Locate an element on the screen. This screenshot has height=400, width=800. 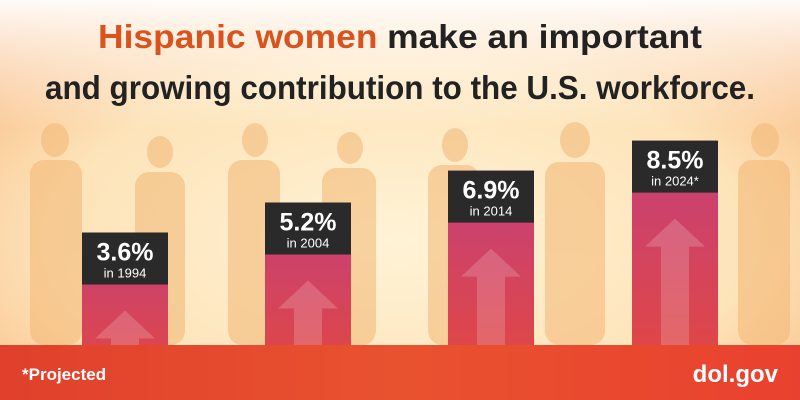
value-label: 5.2% is located at coordinates (308, 223).